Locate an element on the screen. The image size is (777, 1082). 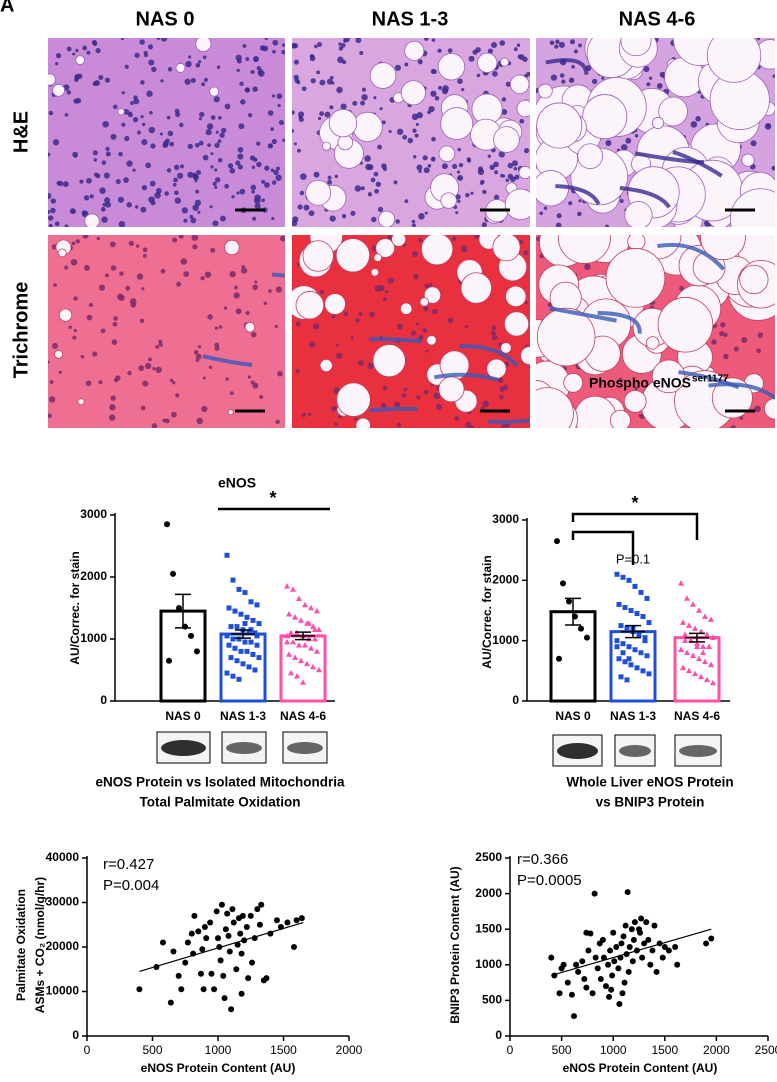
blot-band is located at coordinates (577, 751).